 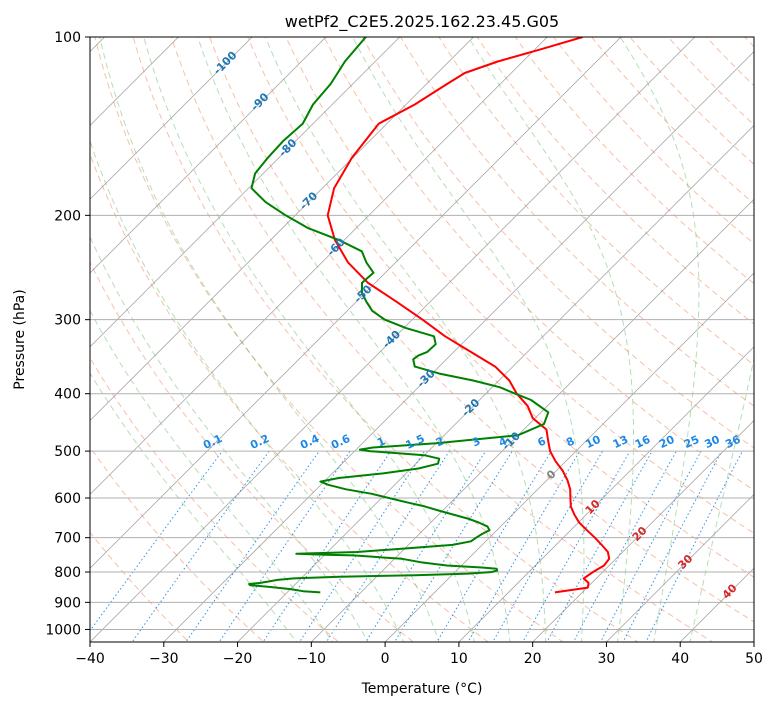 I want to click on mixing-ratio-label: 10, so click(x=593, y=442).